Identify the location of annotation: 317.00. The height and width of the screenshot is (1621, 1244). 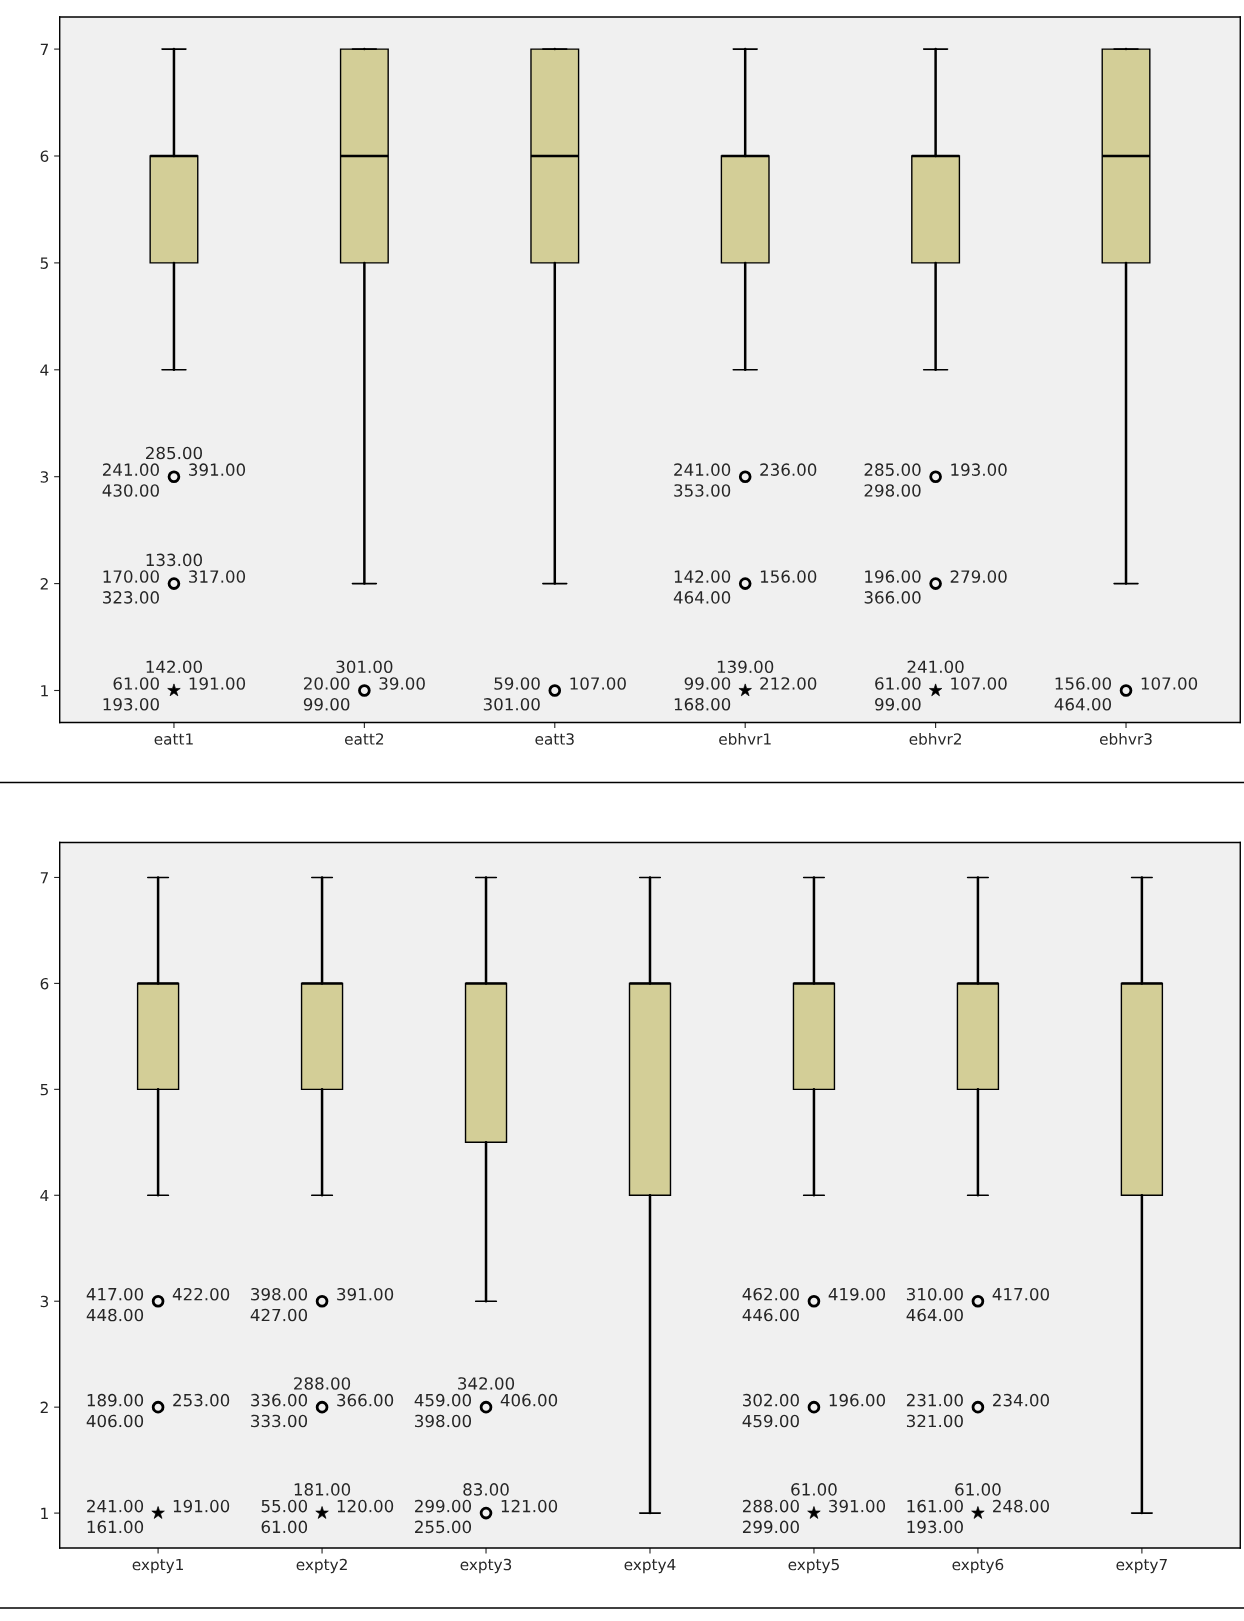
(217, 576).